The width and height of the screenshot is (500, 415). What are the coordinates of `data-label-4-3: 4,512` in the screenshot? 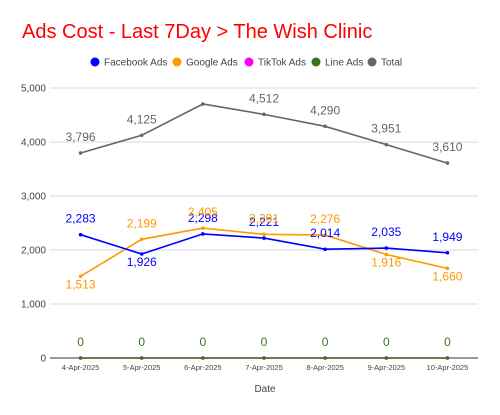 It's located at (264, 98).